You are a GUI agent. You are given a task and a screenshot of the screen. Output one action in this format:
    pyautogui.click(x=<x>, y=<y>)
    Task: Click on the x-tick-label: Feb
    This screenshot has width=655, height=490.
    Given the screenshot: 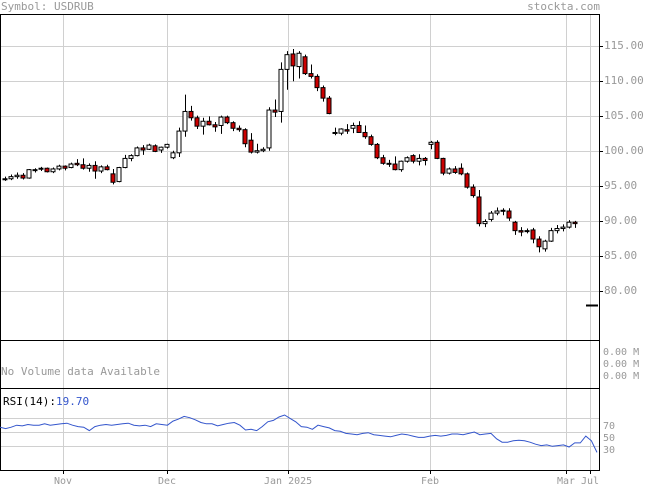 What is the action you would take?
    pyautogui.click(x=430, y=481)
    